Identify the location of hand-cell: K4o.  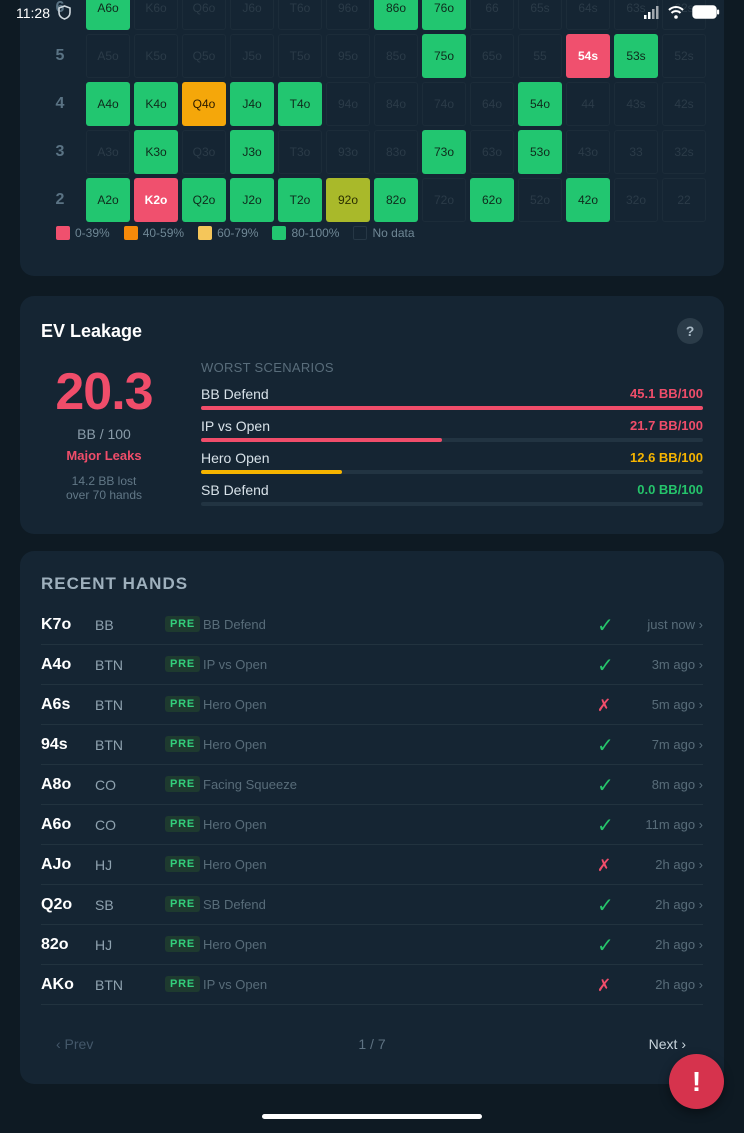
(156, 104).